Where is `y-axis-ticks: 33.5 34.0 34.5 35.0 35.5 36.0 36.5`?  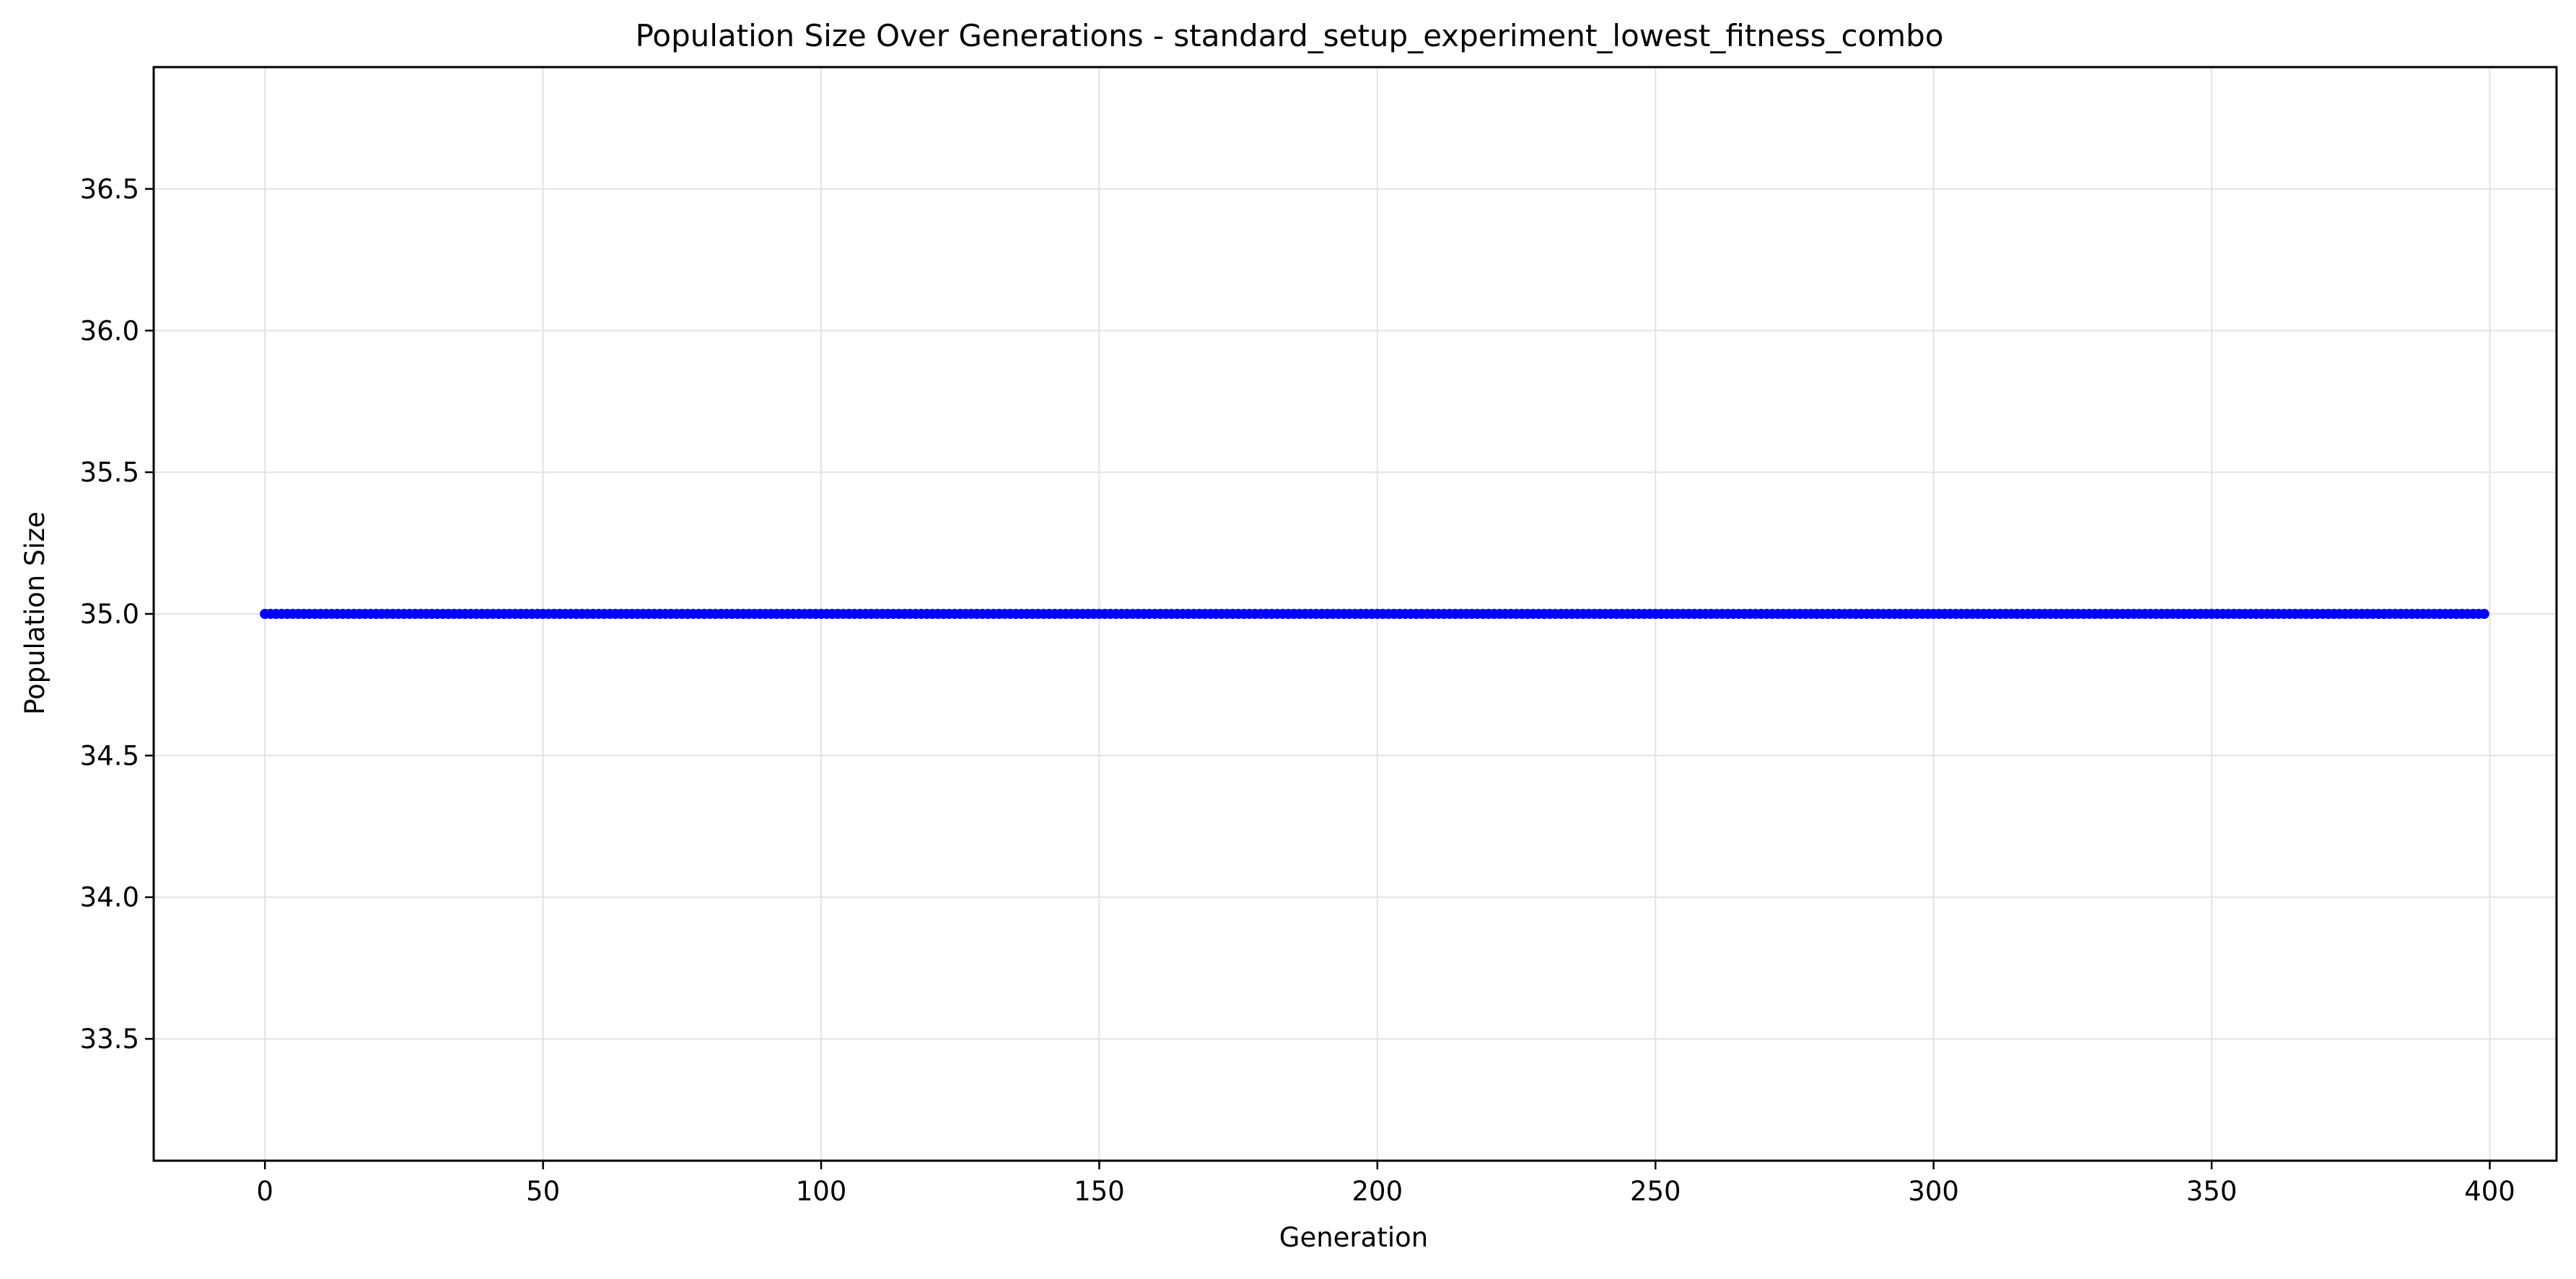
y-axis-ticks: 33.5 34.0 34.5 35.0 35.5 36.0 36.5 is located at coordinates (117, 614).